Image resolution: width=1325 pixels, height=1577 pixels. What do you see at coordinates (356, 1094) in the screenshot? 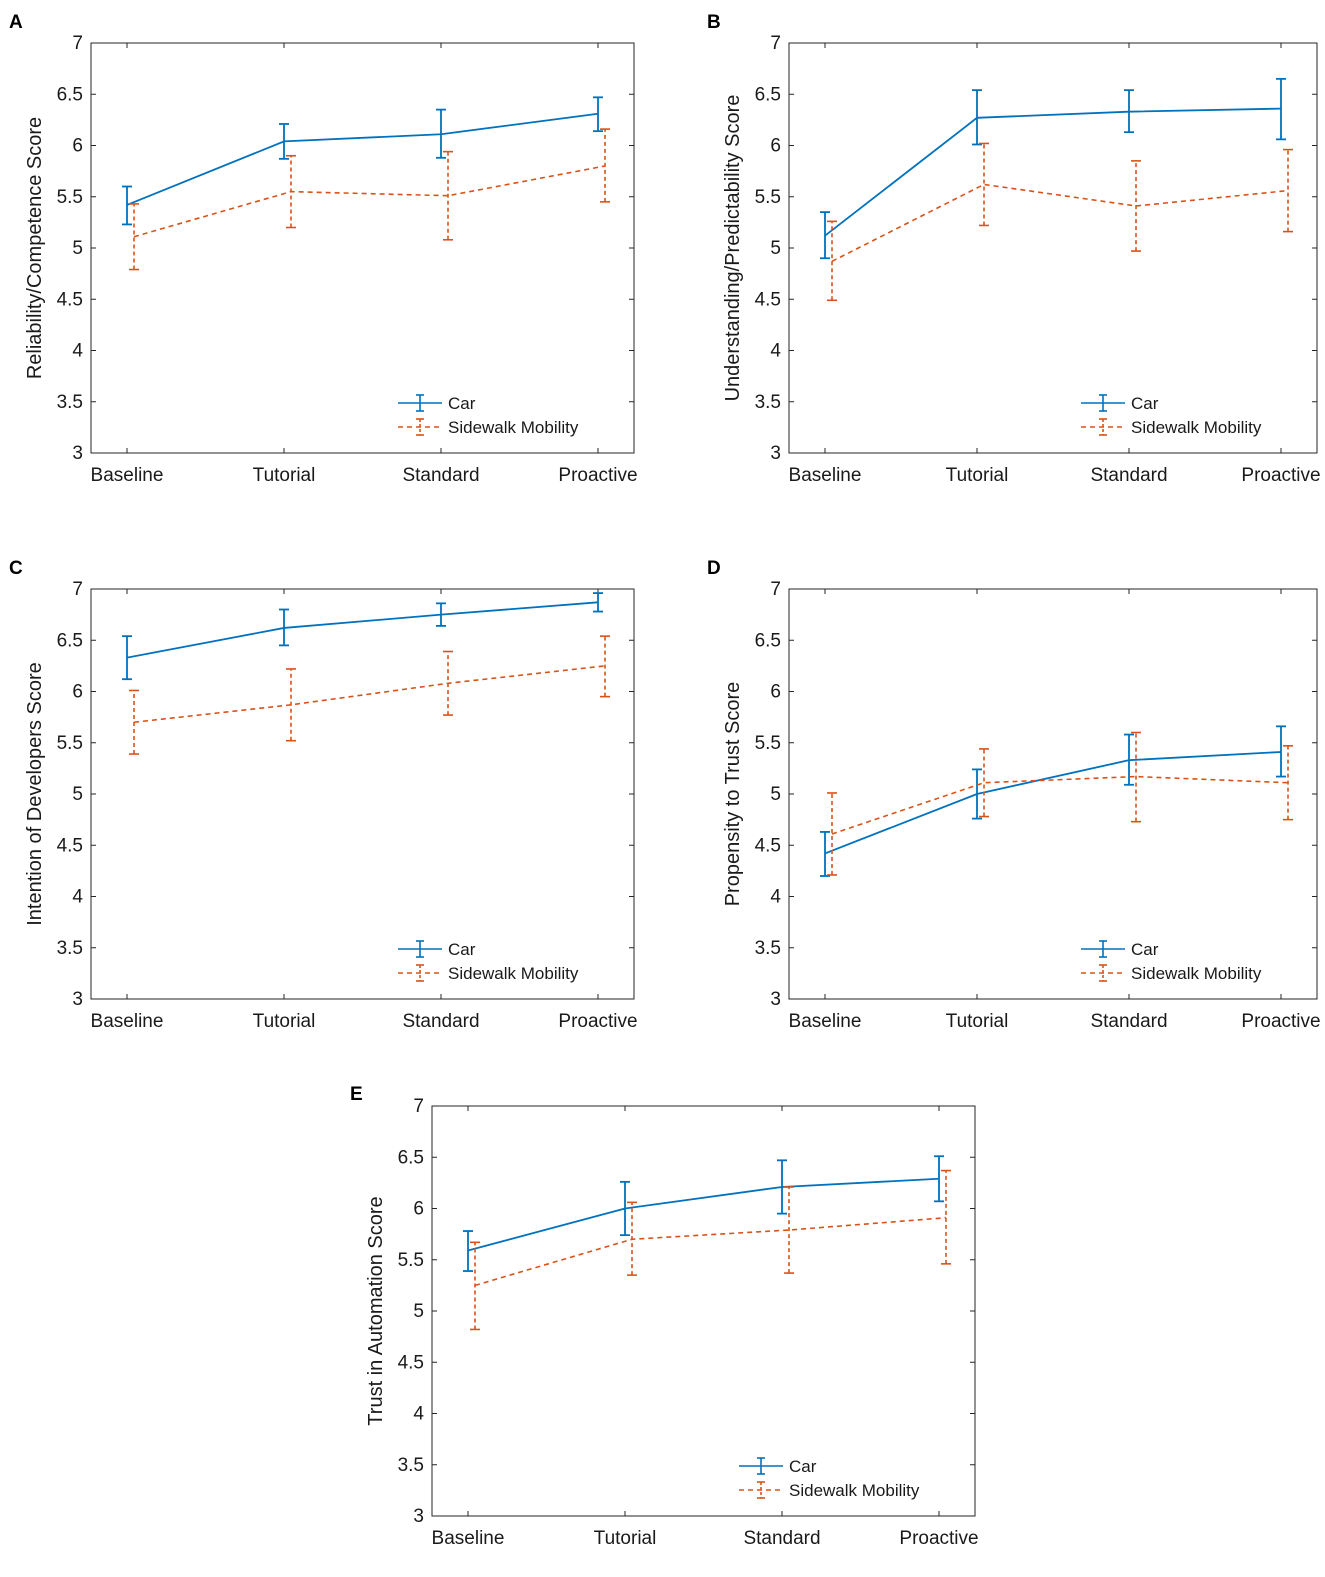
I see `panel-letter: E` at bounding box center [356, 1094].